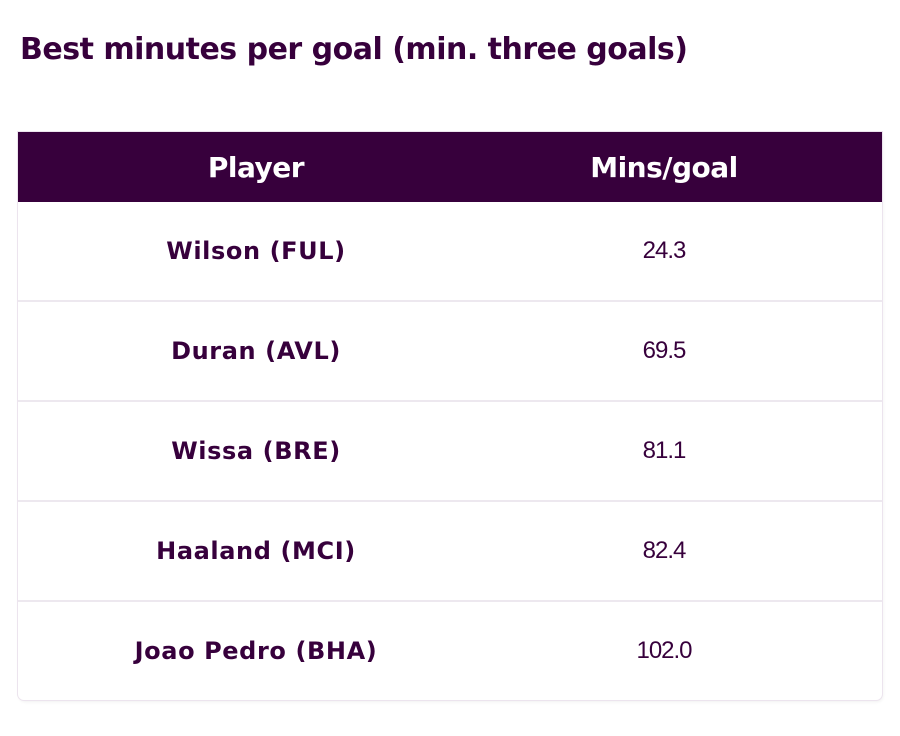  What do you see at coordinates (450, 352) in the screenshot?
I see `table-row: Duran (AVL) 69.5` at bounding box center [450, 352].